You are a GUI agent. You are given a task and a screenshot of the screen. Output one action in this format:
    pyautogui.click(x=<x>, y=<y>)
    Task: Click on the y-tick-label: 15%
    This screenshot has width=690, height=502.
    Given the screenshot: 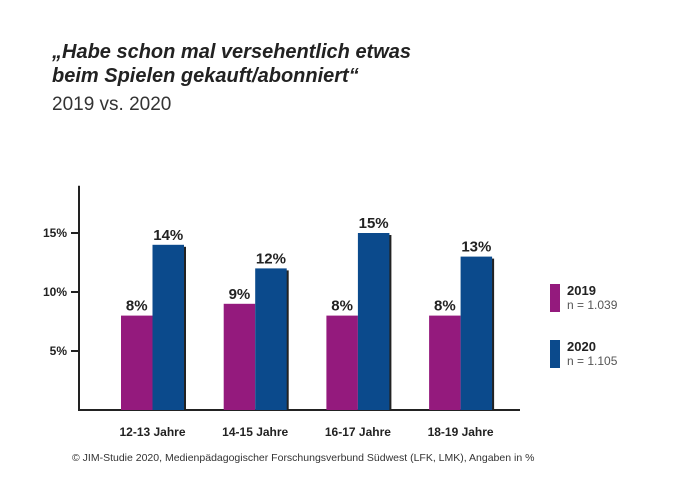 What is the action you would take?
    pyautogui.click(x=55, y=233)
    